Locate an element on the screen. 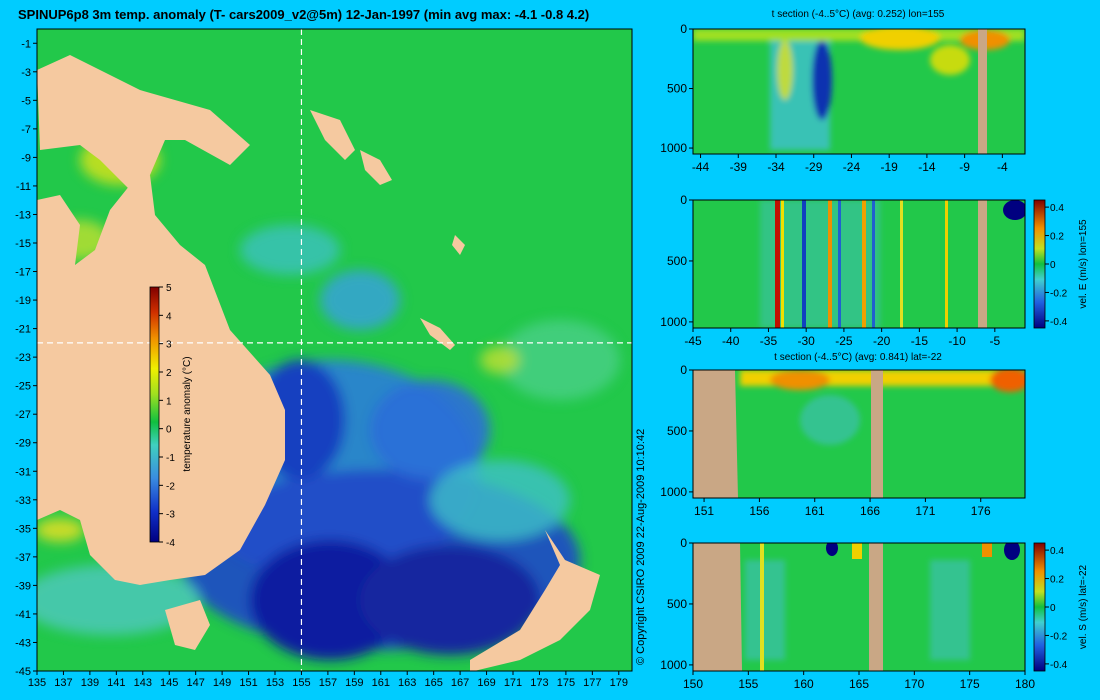  map-y-tick-label: -43 is located at coordinates (23, 643).